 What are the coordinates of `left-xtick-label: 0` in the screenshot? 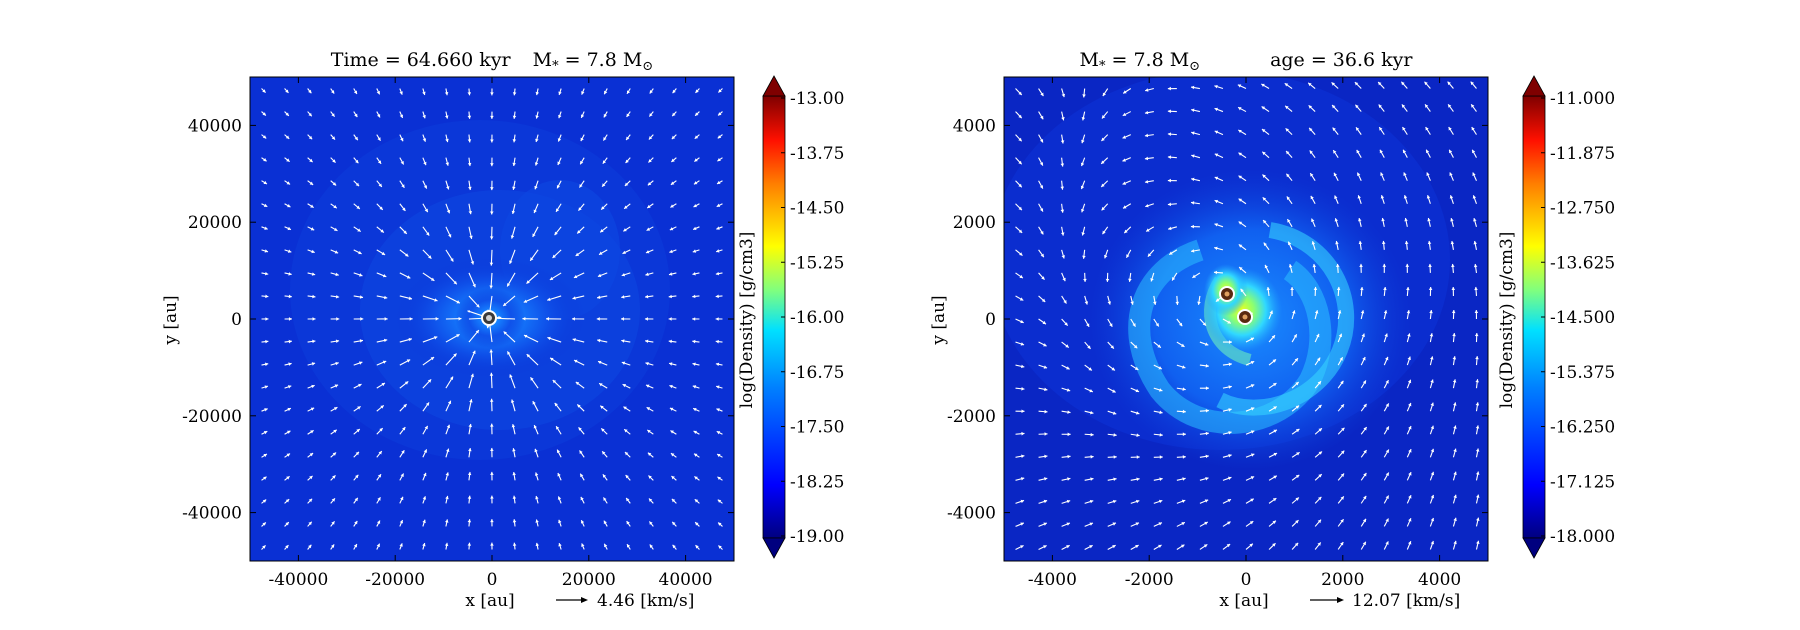 It's located at (492, 580).